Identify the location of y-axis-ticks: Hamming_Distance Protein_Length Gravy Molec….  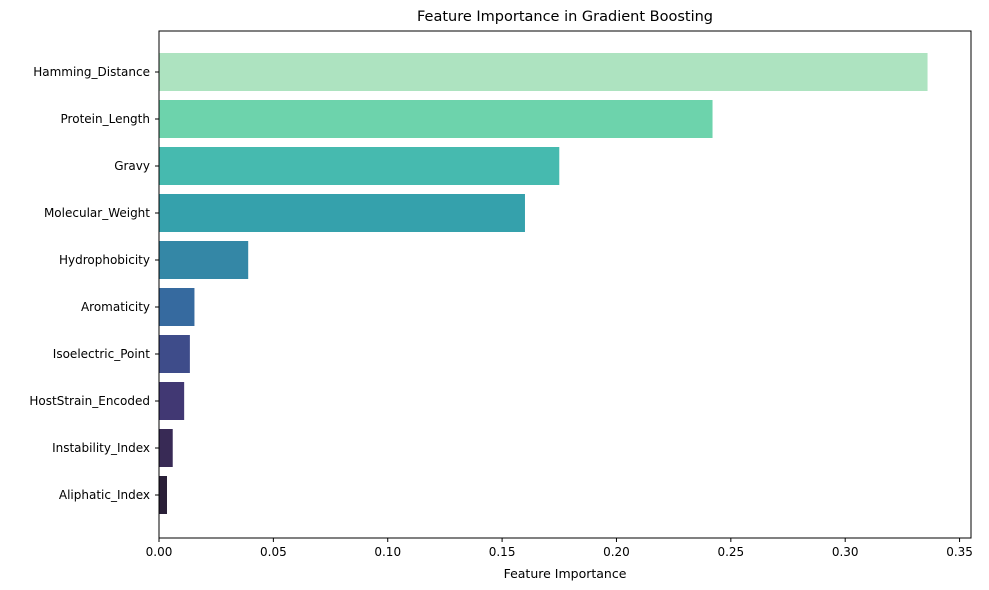
(94, 283).